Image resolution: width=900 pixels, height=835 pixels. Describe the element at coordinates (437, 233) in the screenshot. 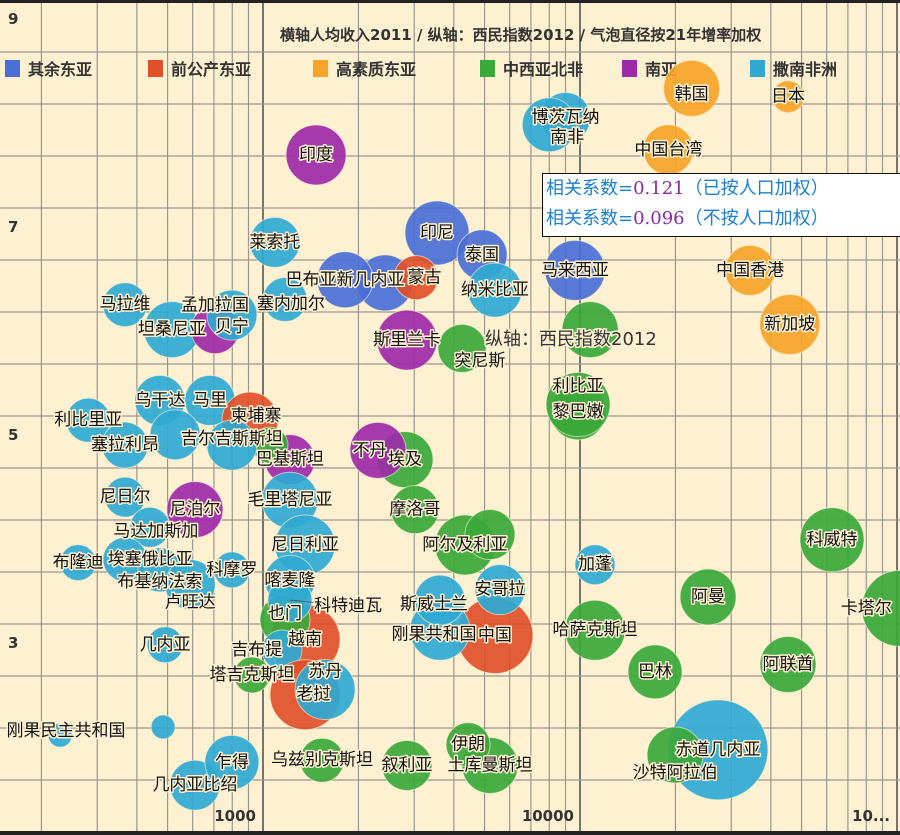

I see `bubble-label: 印尼` at that location.